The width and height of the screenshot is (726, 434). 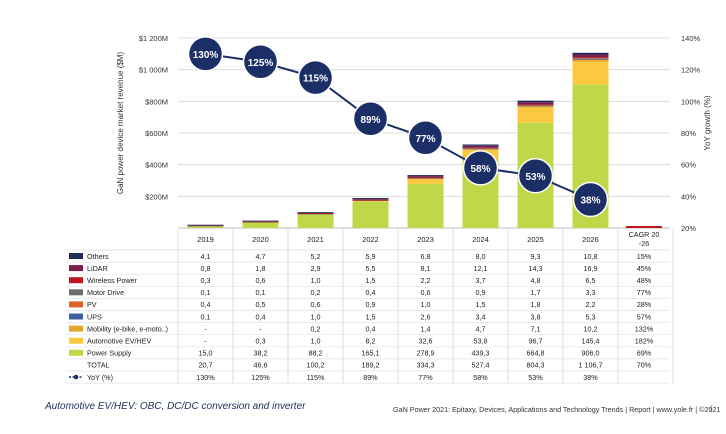 What do you see at coordinates (688, 133) in the screenshot?
I see `y2-tick-label: 80%` at bounding box center [688, 133].